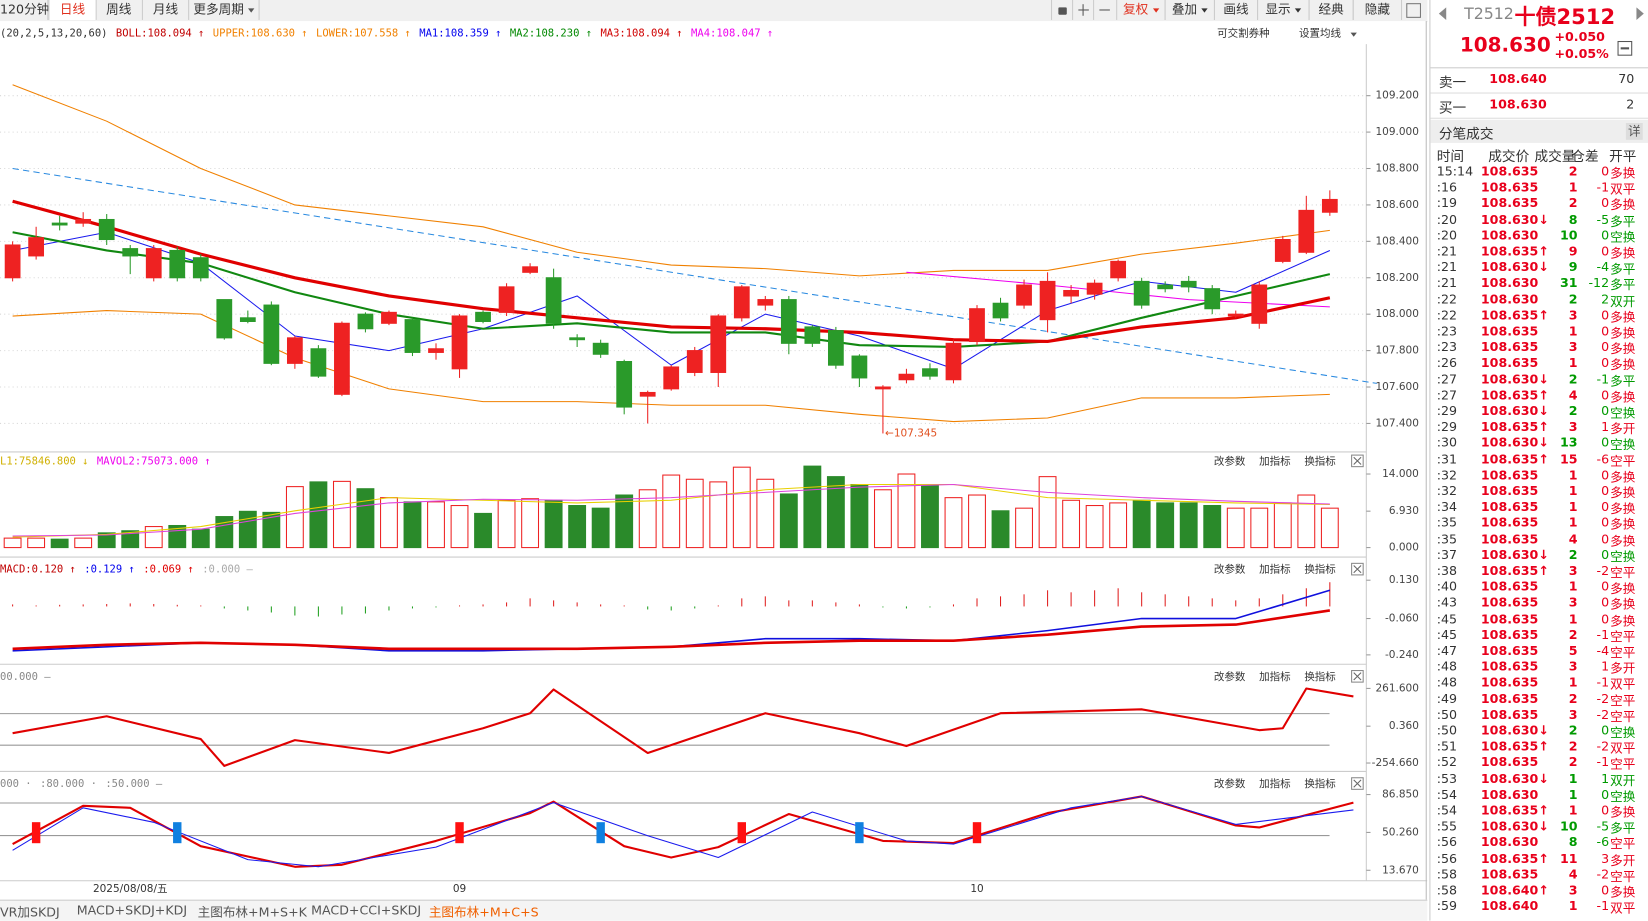 The height and width of the screenshot is (921, 1648). What do you see at coordinates (252, 912) in the screenshot?
I see `template-tab: 主图布林+M+S+K` at bounding box center [252, 912].